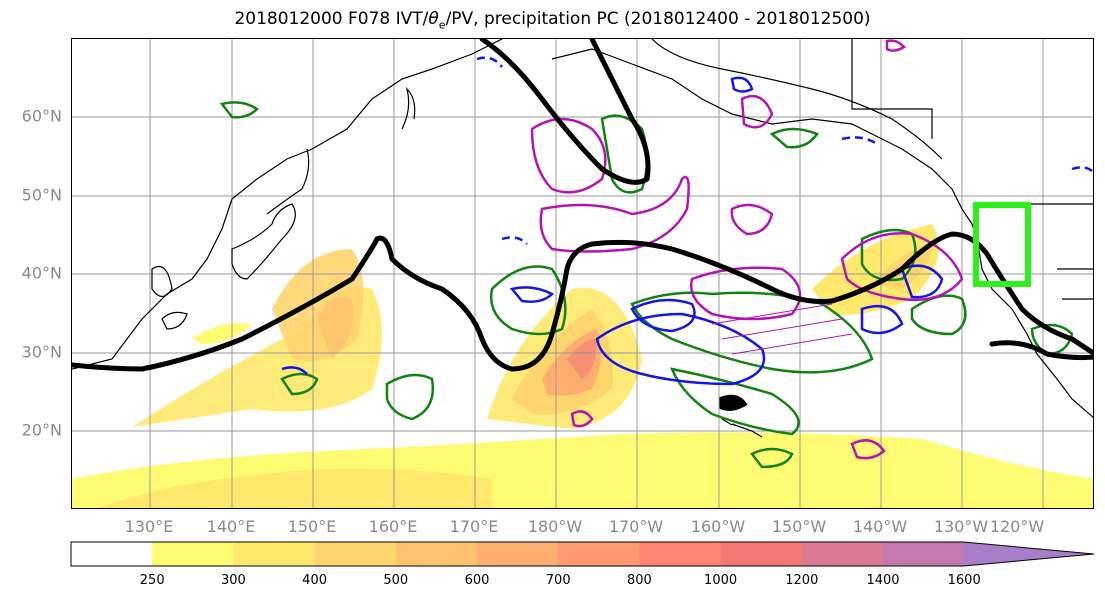 Image resolution: width=1105 pixels, height=603 pixels. I want to click on colorbar-extend-arrow, so click(1028, 554).